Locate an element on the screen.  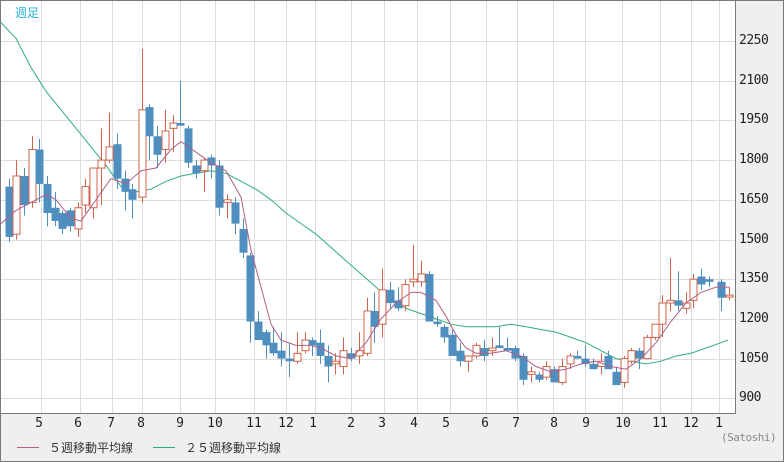
x-tick-label: 6 is located at coordinates (485, 423).